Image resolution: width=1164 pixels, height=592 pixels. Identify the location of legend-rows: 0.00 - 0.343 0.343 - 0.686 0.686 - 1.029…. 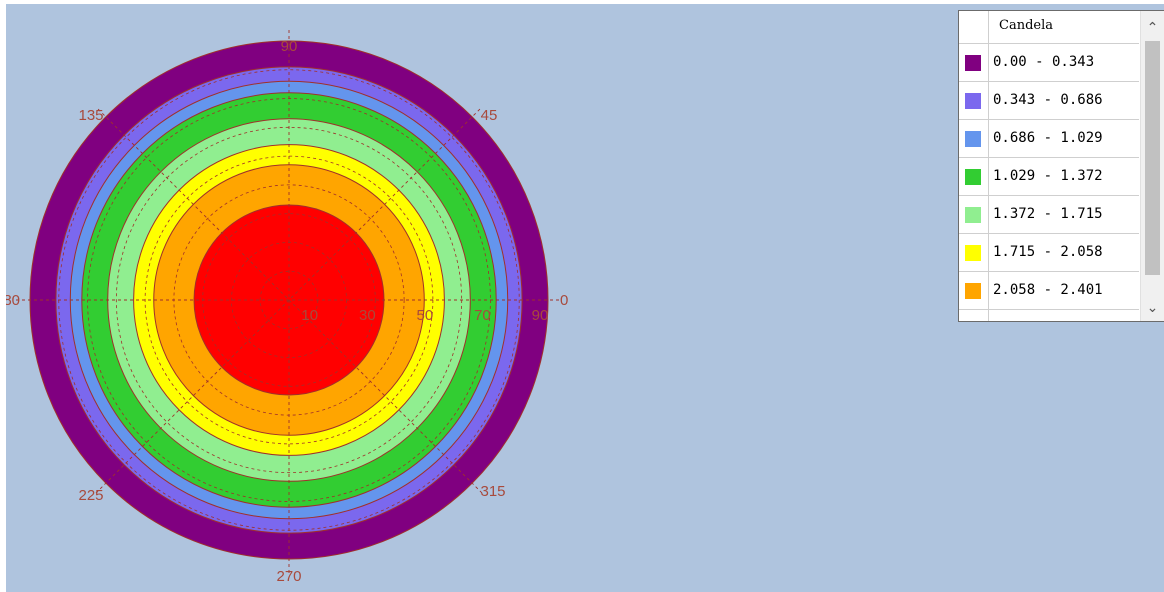
(1049, 177).